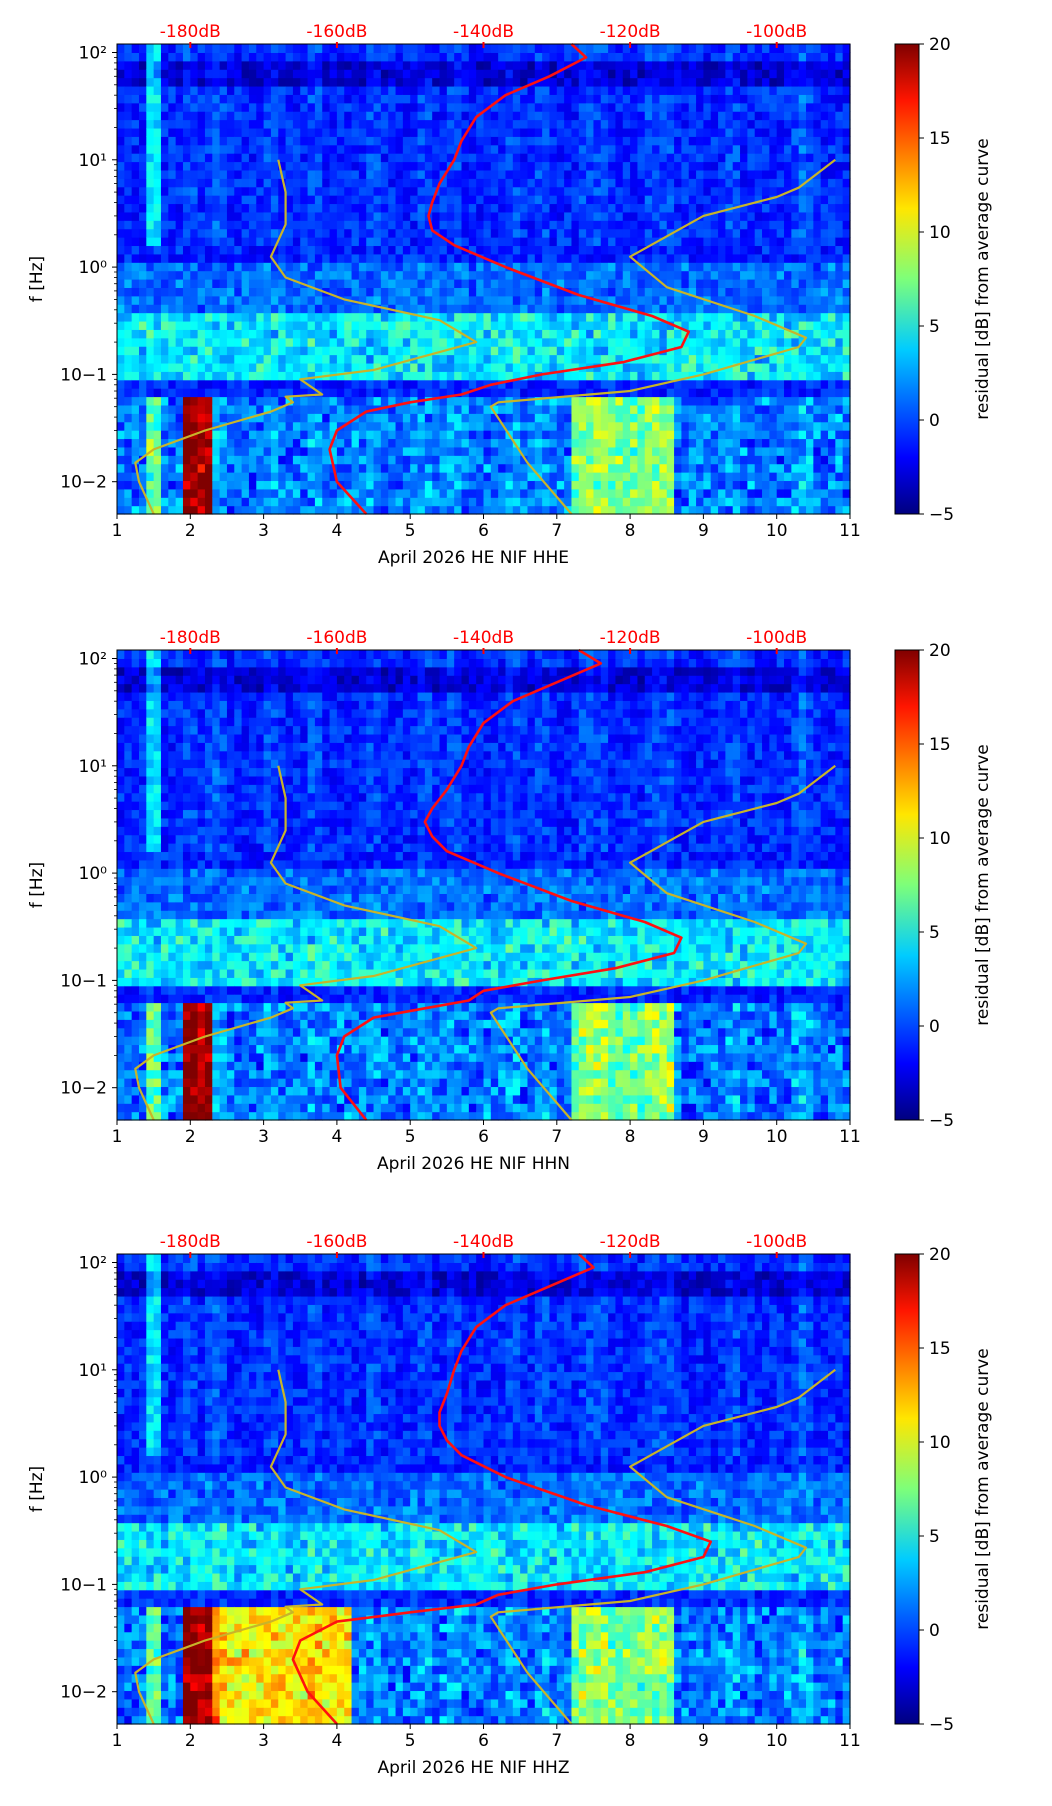 The height and width of the screenshot is (1806, 1052). I want to click on x-axis-label: April 2026 HE NIF HHE, so click(473, 558).